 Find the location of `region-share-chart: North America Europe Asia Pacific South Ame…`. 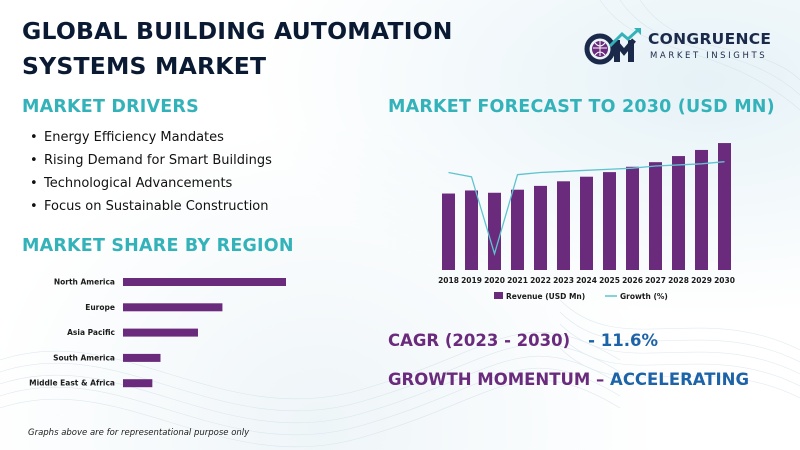

region-share-chart: North America Europe Asia Pacific South Ame… is located at coordinates (157, 333).